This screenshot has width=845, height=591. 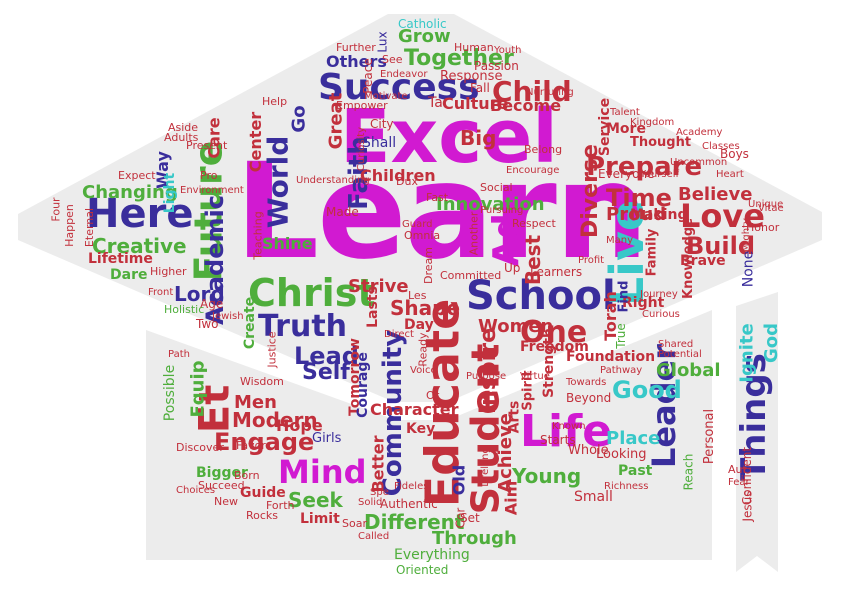 I want to click on word-ignite: Ignite, so click(x=747, y=353).